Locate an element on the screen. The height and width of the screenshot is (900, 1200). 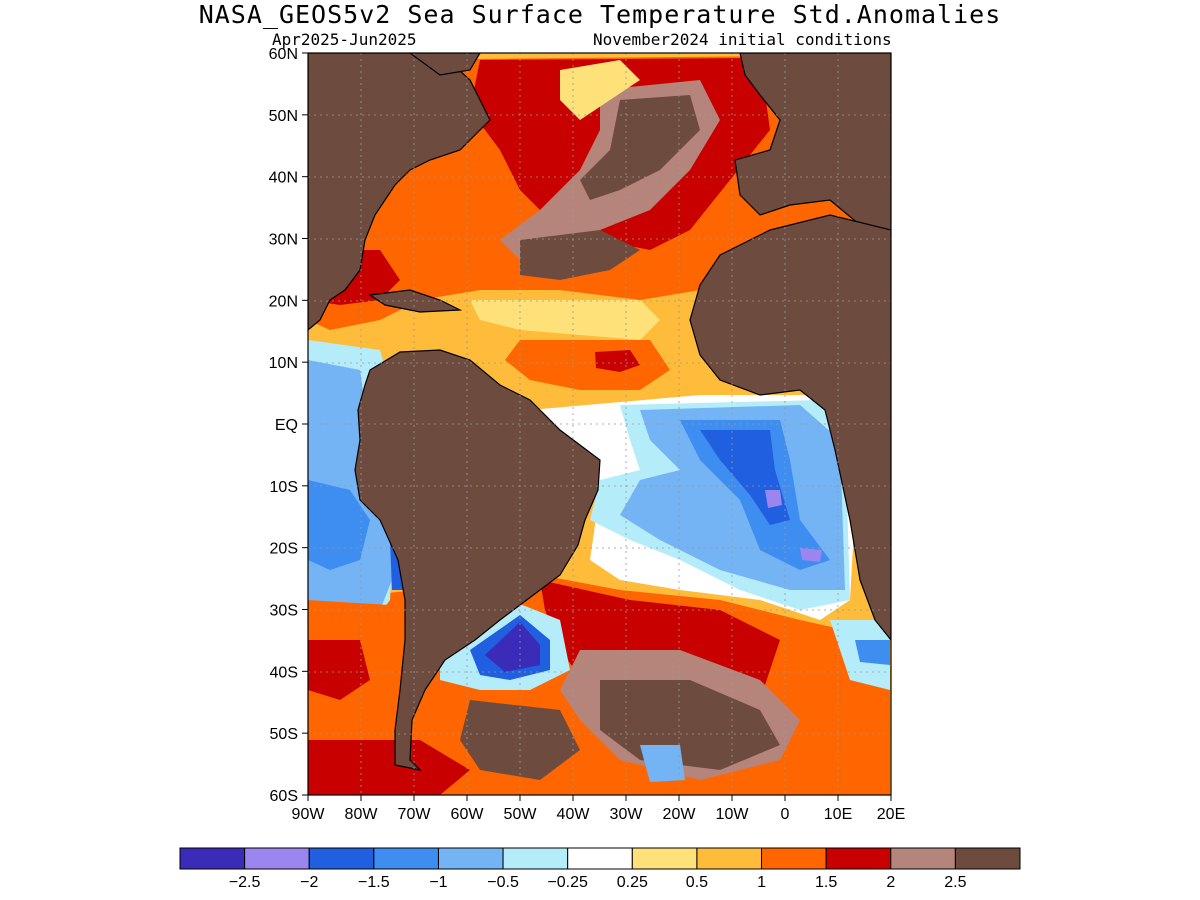
colorbar-label: −1 is located at coordinates (438, 882).